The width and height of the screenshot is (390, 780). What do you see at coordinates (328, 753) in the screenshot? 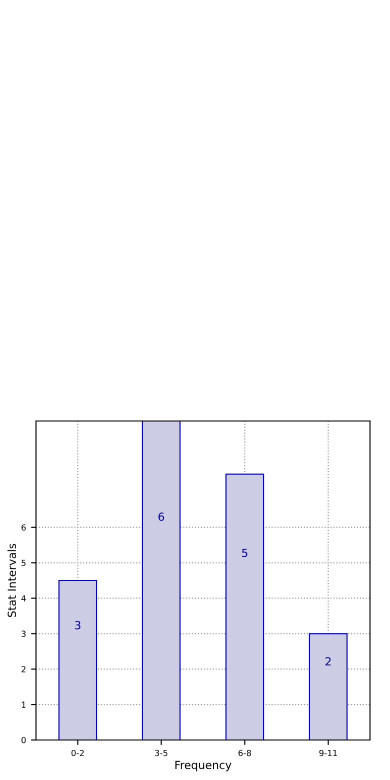
I see `x-tick-label: 9-11` at bounding box center [328, 753].